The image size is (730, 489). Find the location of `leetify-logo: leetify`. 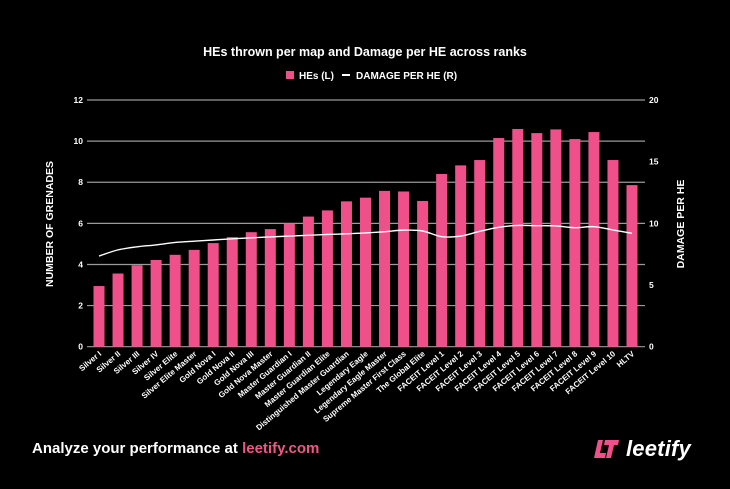

leetify-logo: leetify is located at coordinates (642, 449).